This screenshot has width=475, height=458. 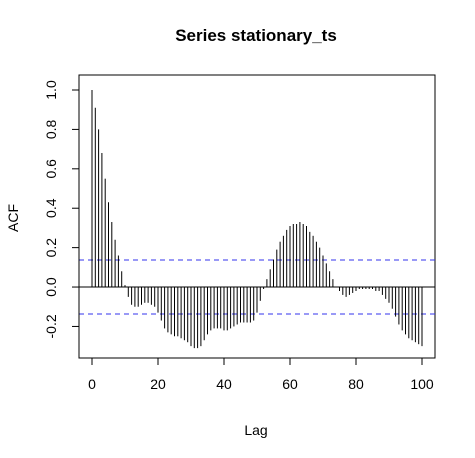 I want to click on y-tick-label-3: 0.4, so click(x=51, y=208).